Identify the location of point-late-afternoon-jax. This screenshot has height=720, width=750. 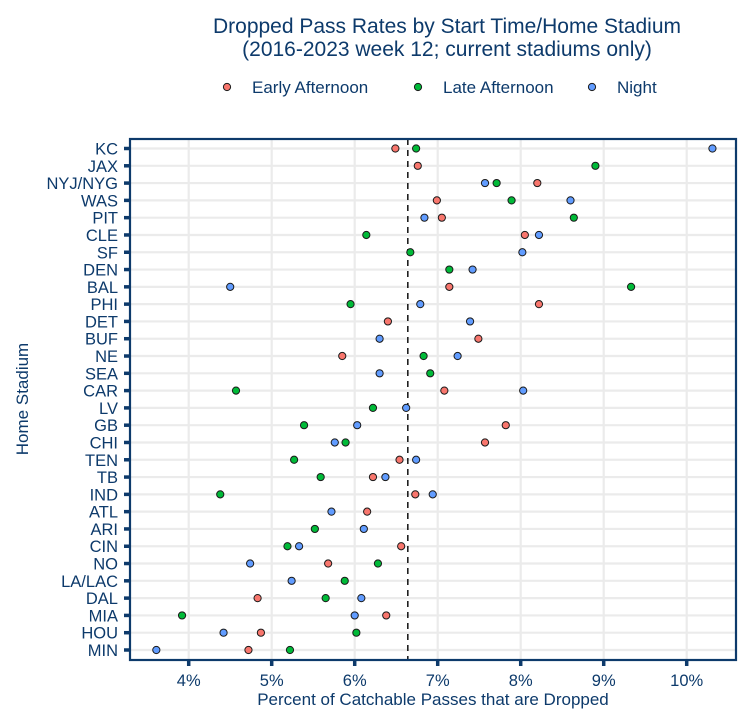
(595, 165).